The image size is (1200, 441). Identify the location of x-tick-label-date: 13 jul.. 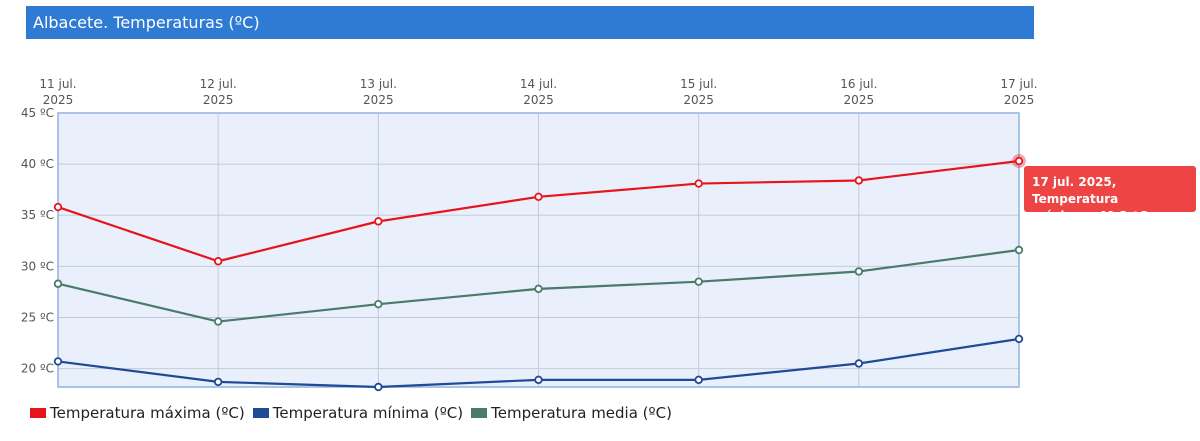
(378, 84).